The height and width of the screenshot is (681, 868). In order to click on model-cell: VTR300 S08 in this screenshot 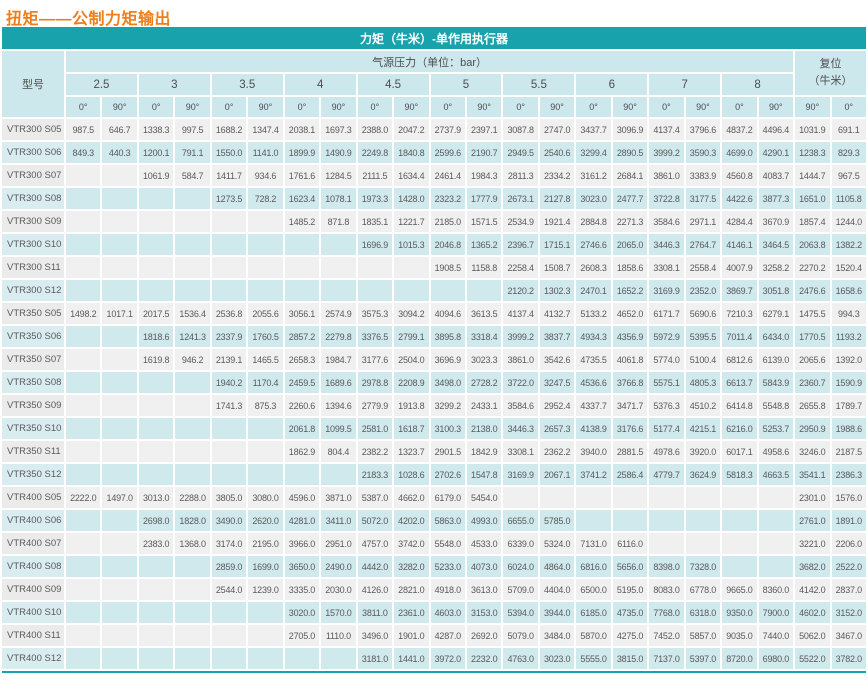, I will do `click(33, 198)`.